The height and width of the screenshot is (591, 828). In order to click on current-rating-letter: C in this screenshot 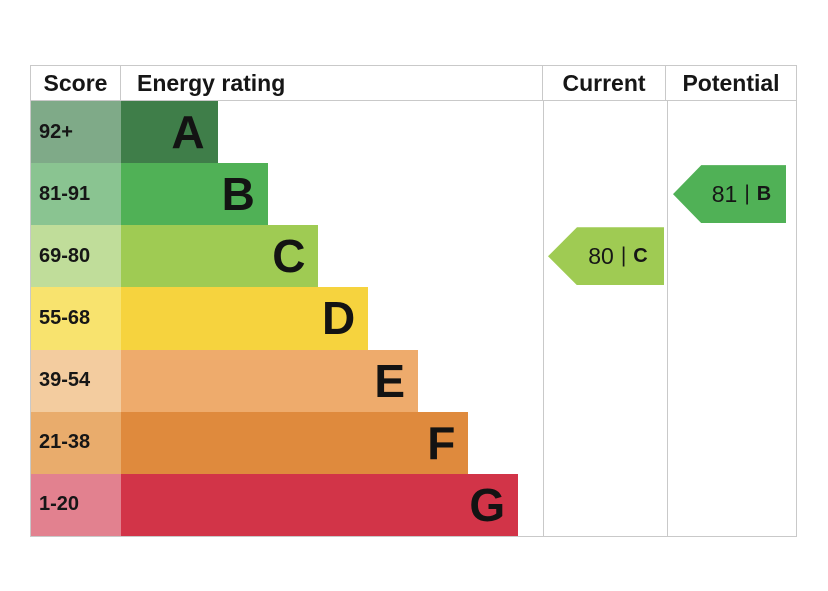, I will do `click(640, 255)`.